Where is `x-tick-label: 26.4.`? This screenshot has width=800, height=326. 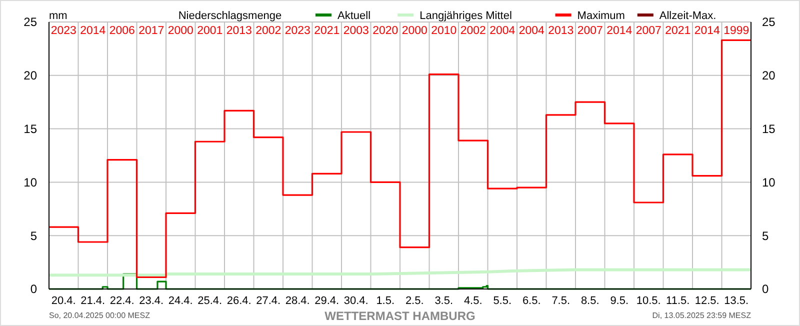 x-tick-label: 26.4. is located at coordinates (239, 301).